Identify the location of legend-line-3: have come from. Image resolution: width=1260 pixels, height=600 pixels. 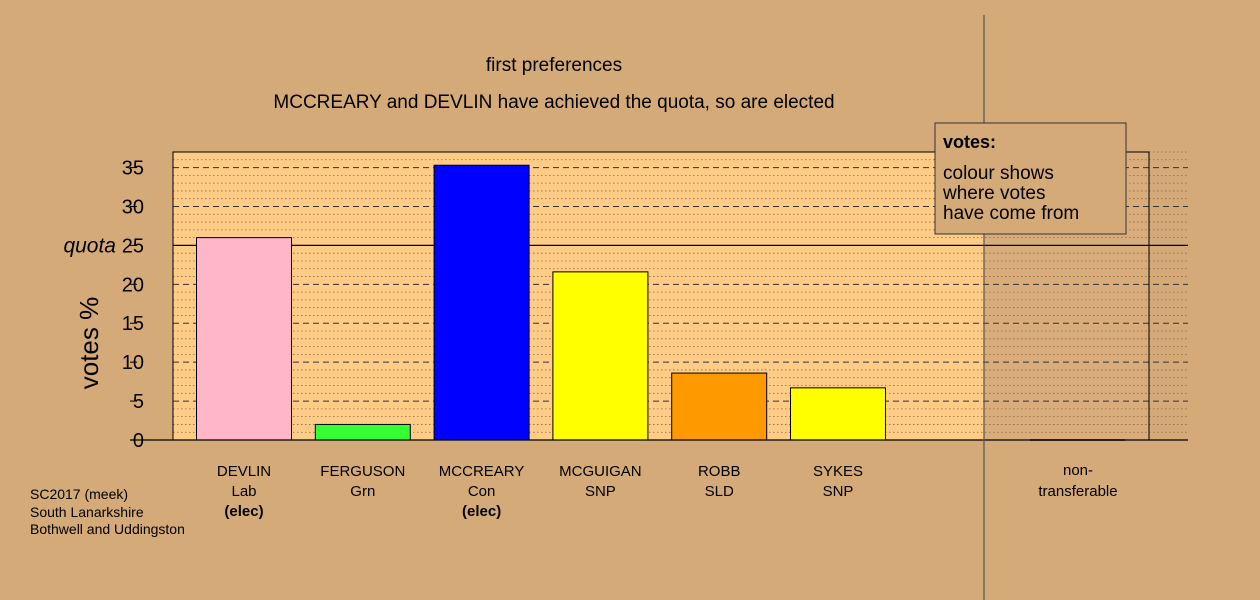
(1011, 213).